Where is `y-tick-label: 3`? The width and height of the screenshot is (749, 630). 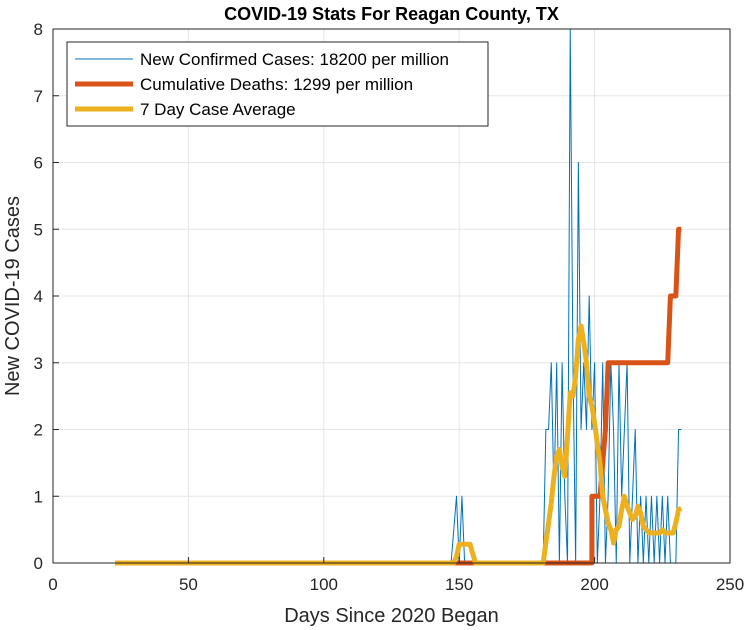
y-tick-label: 3 is located at coordinates (38, 363).